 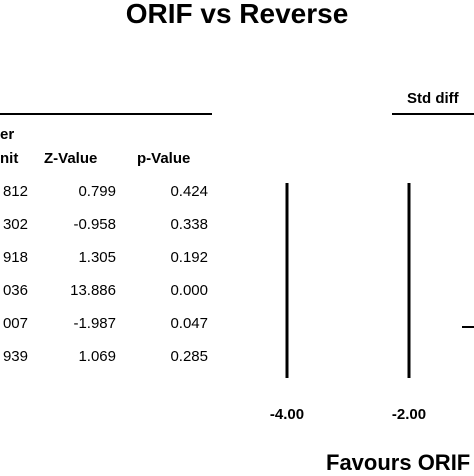 I want to click on upper-limit-cell: 302, so click(x=15, y=224).